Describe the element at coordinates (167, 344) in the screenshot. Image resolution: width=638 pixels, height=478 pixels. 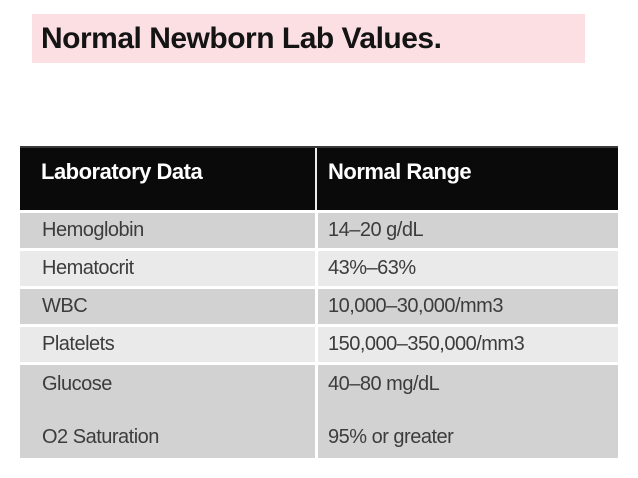
I see `row-label: Platelets` at that location.